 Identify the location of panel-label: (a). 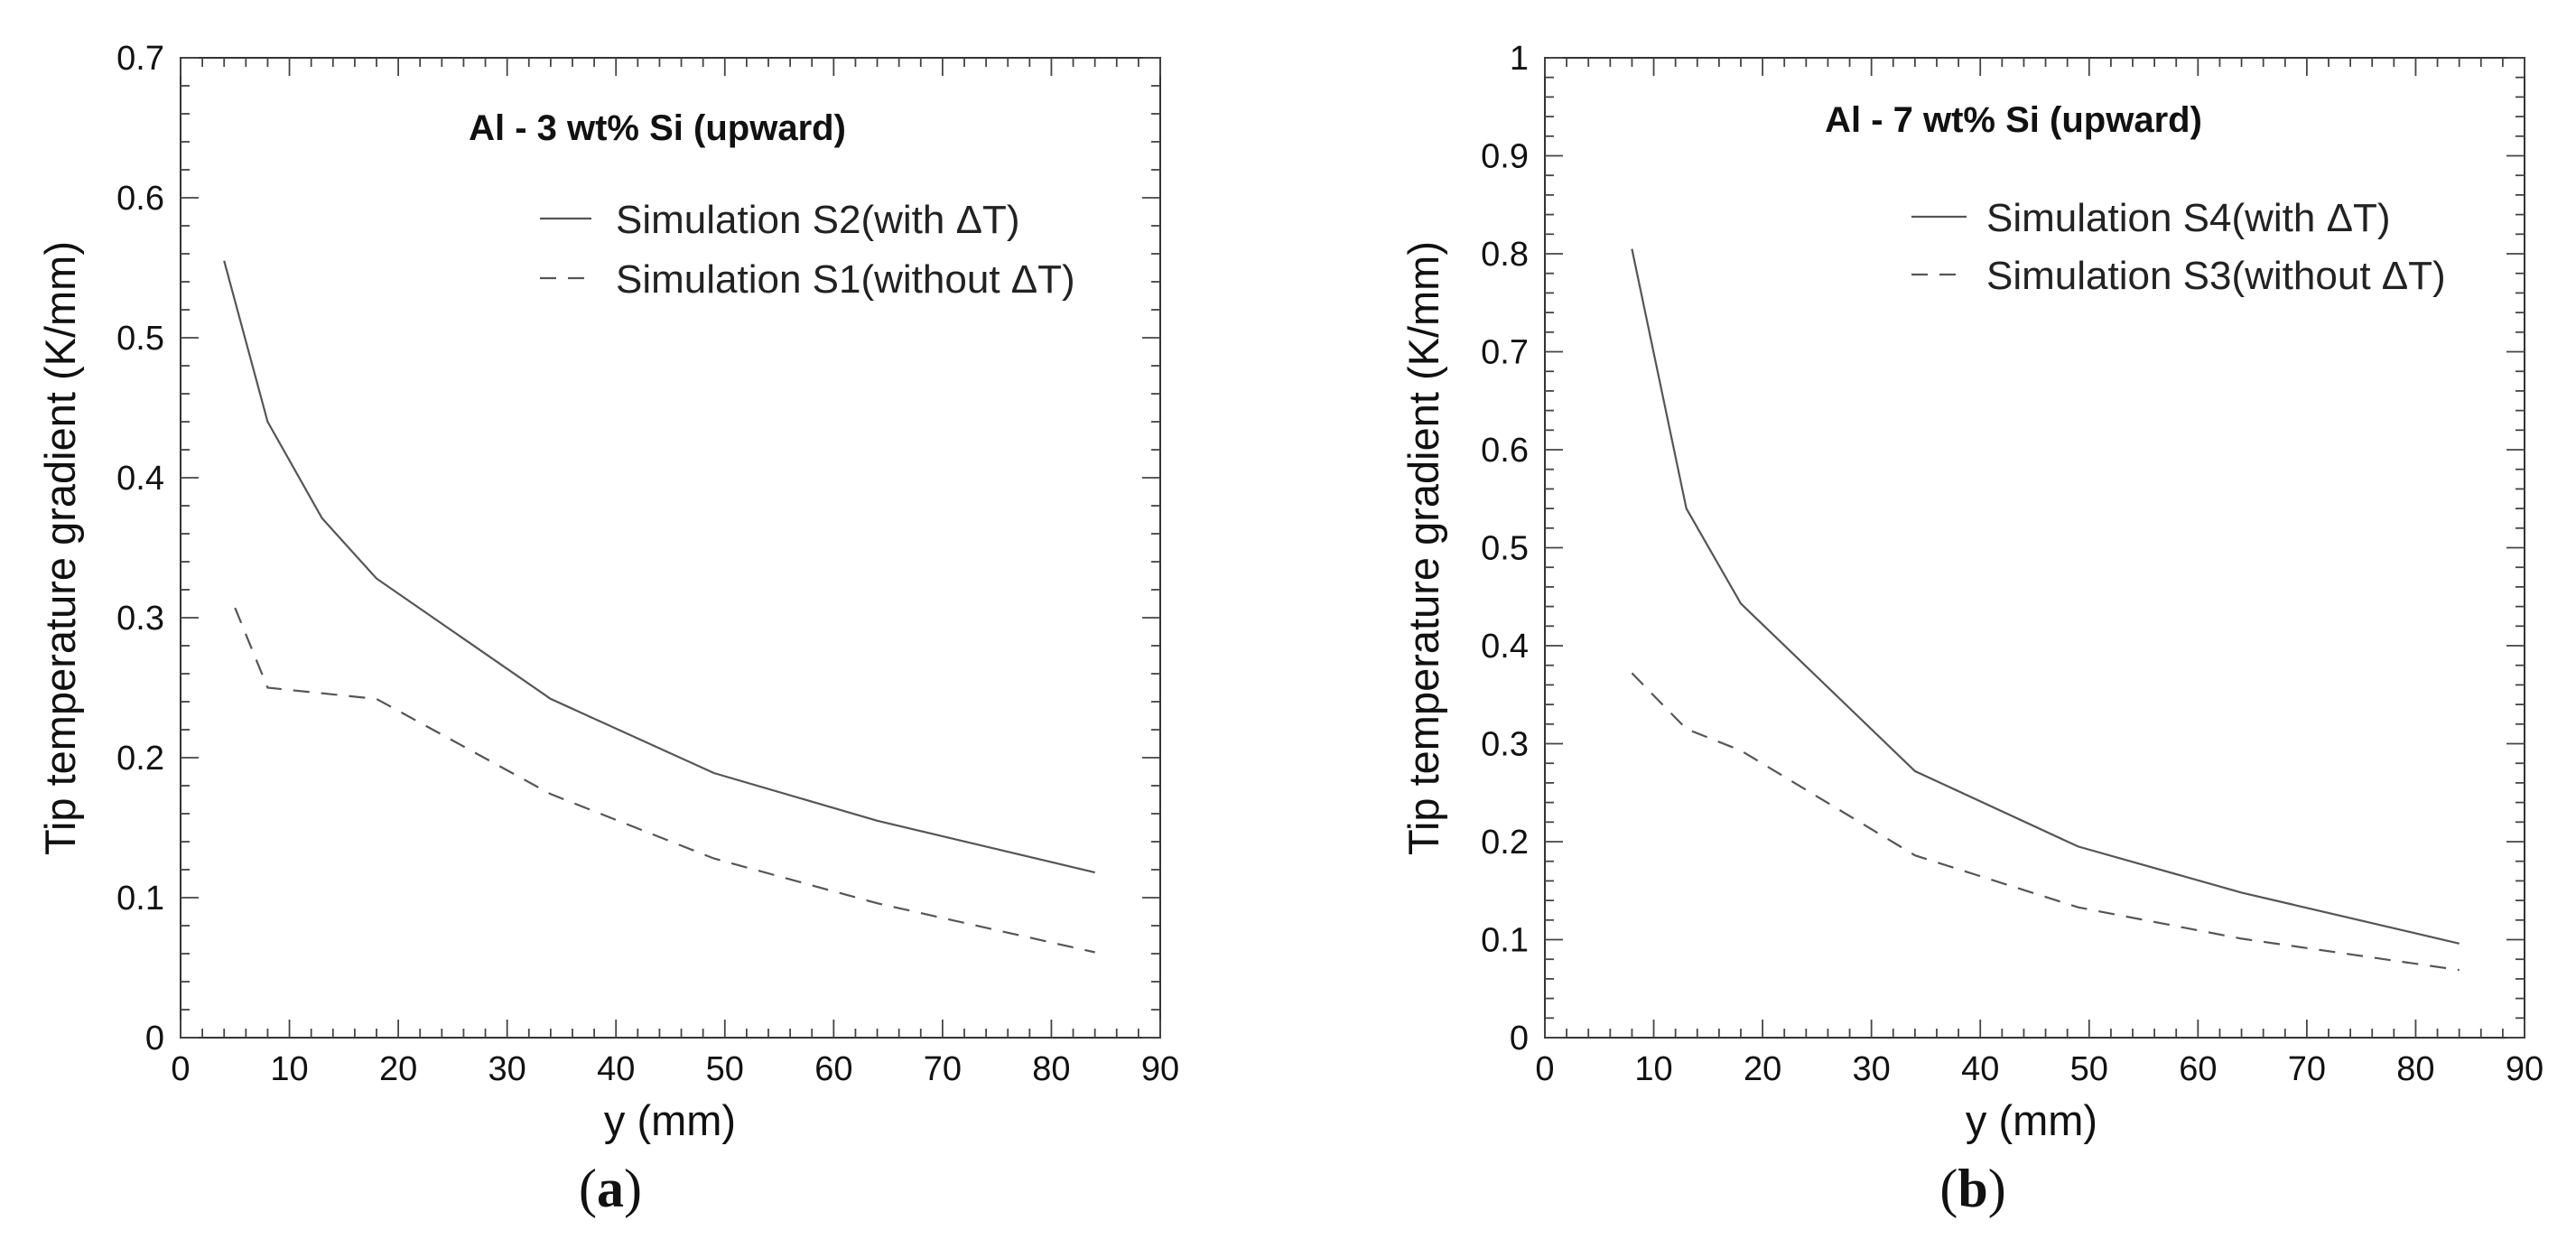
(610, 1188).